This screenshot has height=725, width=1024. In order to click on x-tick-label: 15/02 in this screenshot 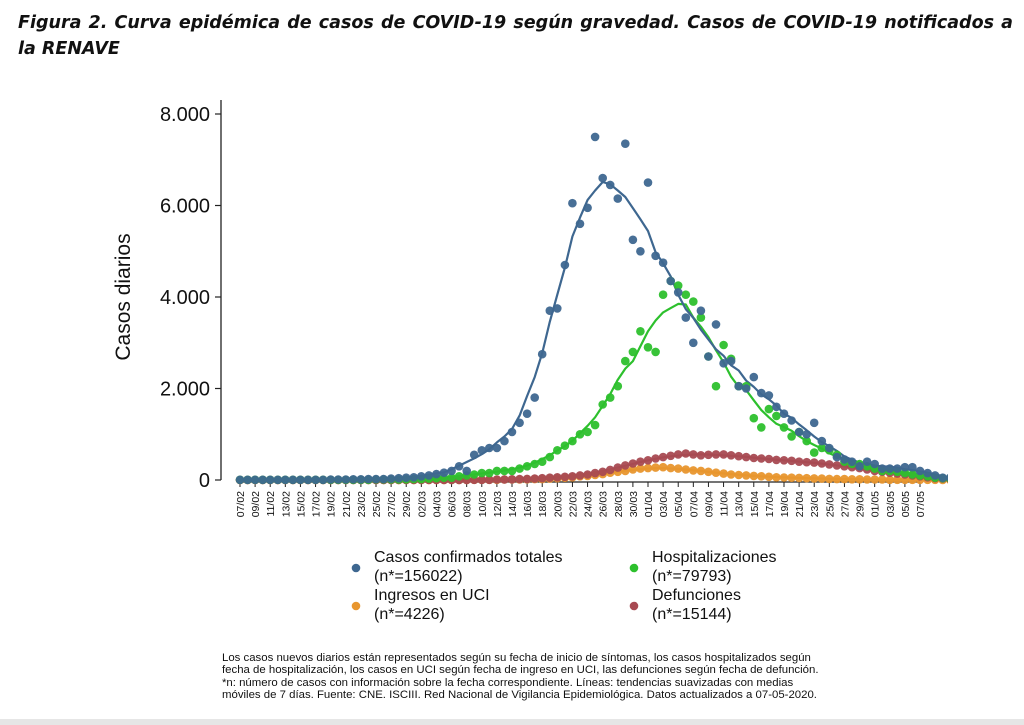, I will do `click(301, 504)`.